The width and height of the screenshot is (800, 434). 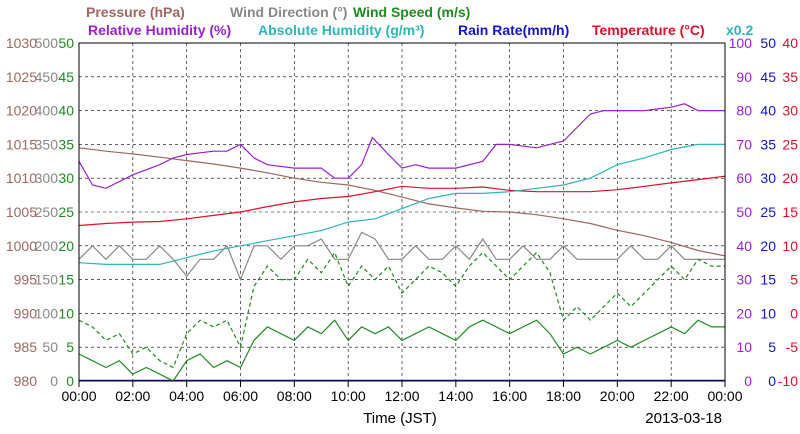 What do you see at coordinates (21, 144) in the screenshot?
I see `tick-pressure: 1015` at bounding box center [21, 144].